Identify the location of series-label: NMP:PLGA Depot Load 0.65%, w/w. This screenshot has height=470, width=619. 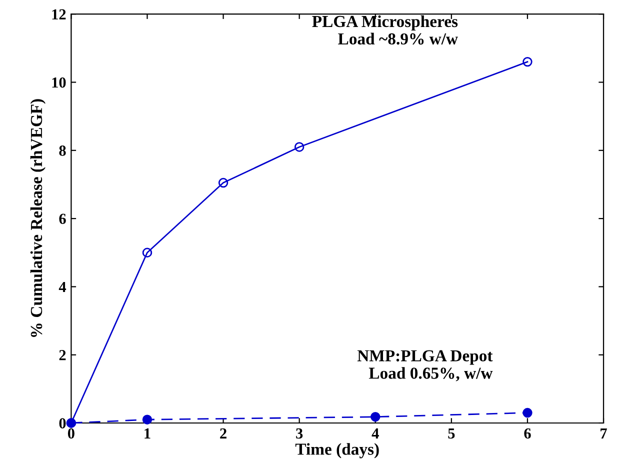
(425, 366).